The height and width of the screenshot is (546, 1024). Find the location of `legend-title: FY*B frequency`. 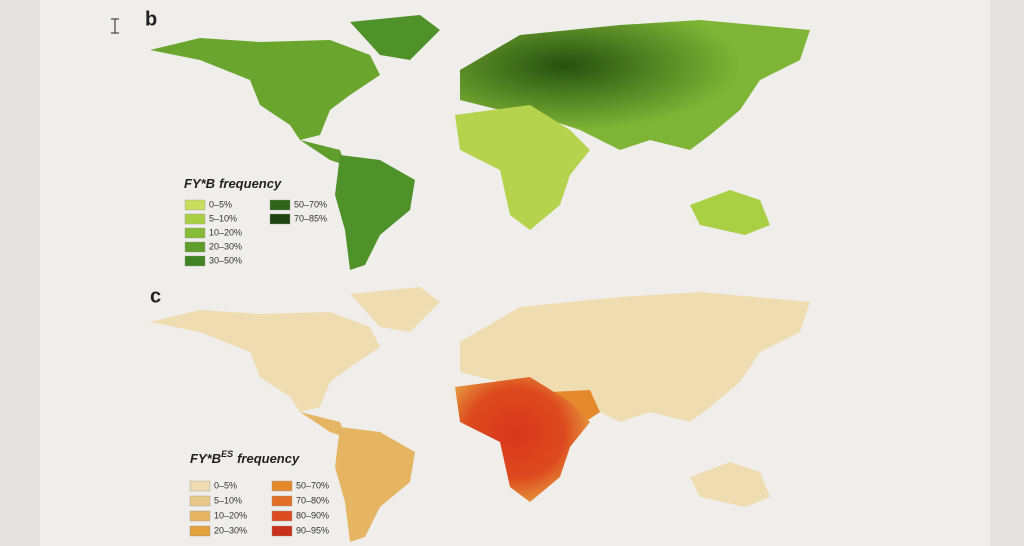

legend-title: FY*B frequency is located at coordinates (233, 183).